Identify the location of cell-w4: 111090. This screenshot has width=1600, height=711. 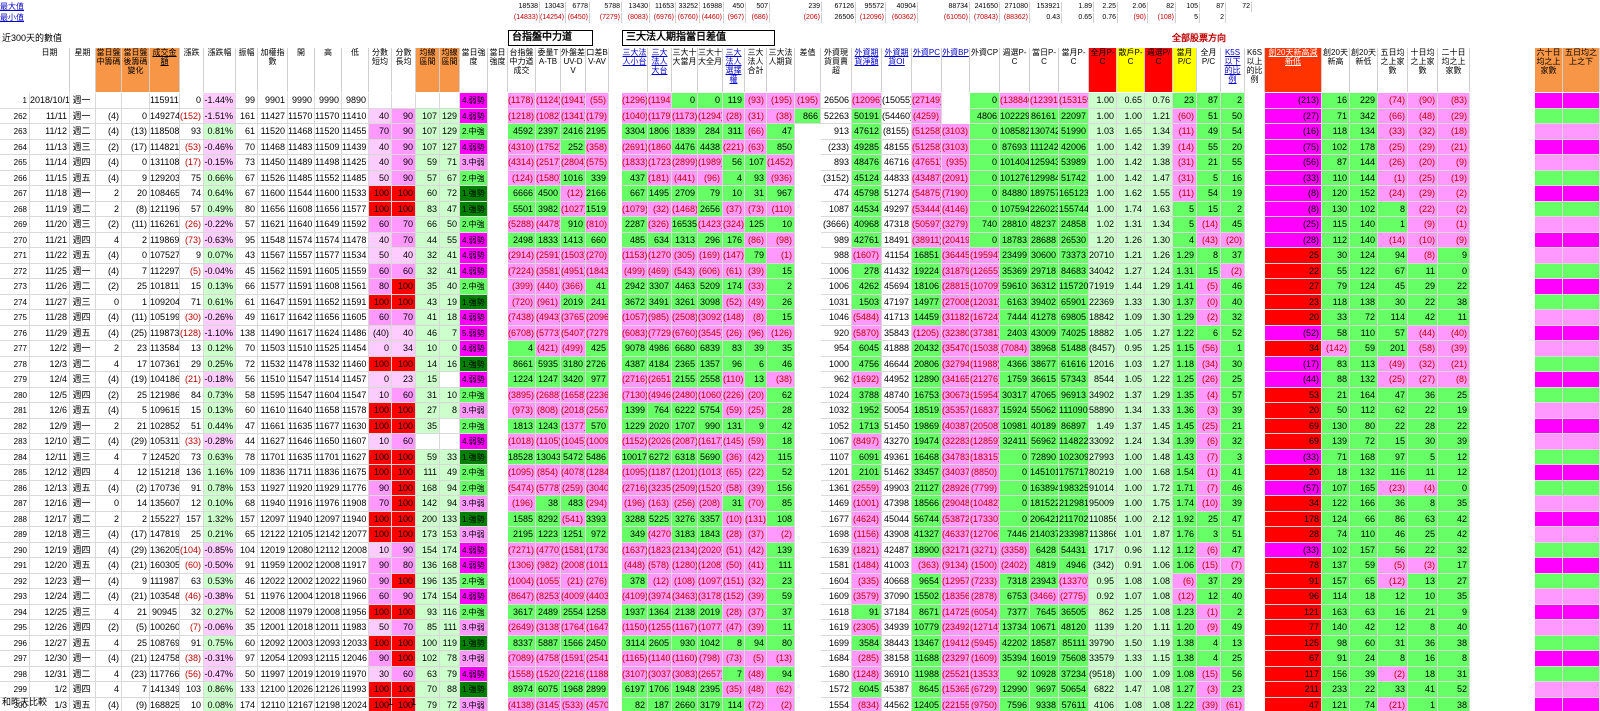
(1074, 411).